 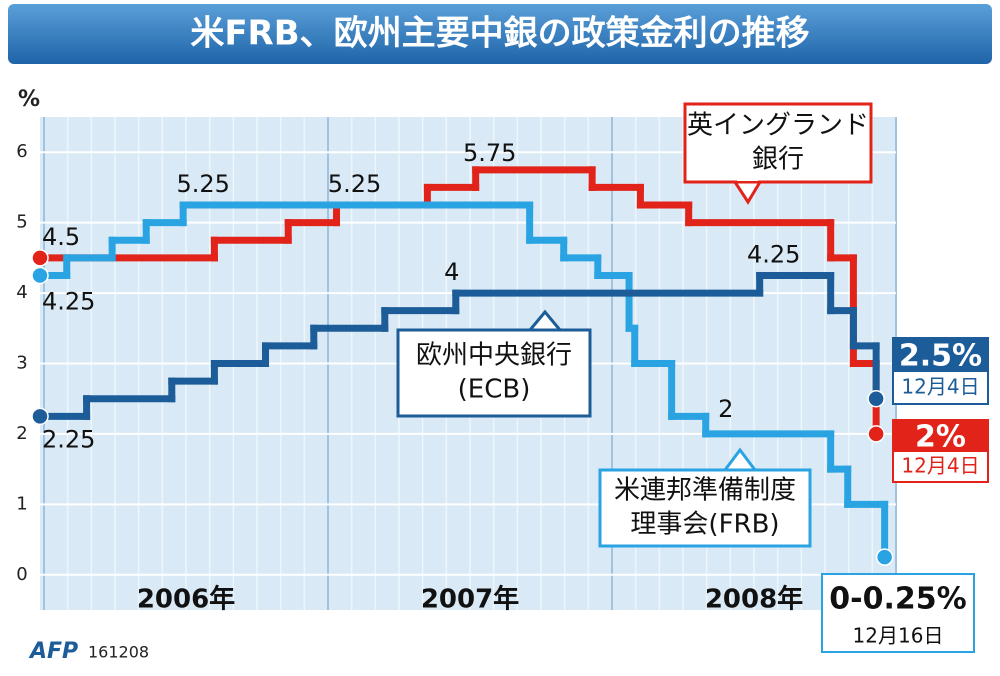 I want to click on y-axis-label: %, so click(x=29, y=99).